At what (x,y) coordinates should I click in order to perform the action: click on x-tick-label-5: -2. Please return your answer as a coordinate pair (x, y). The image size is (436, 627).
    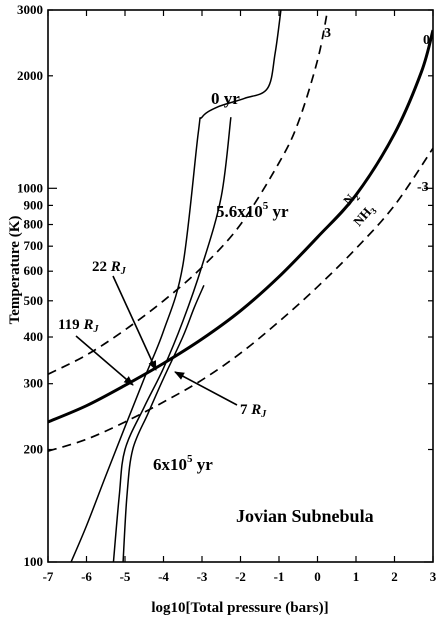
    Looking at the image, I should click on (240, 576).